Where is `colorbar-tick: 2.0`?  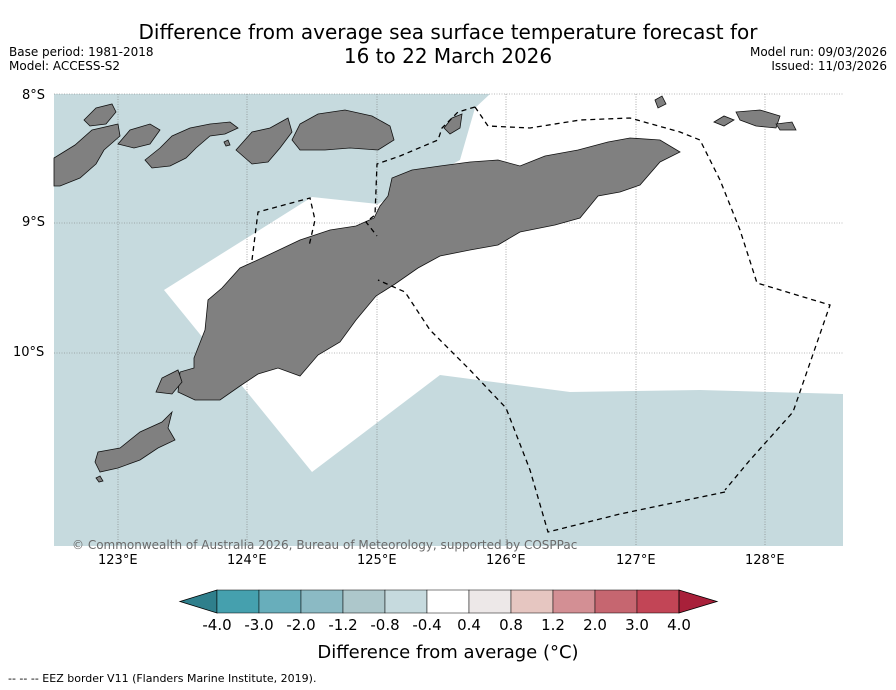 colorbar-tick: 2.0 is located at coordinates (595, 625).